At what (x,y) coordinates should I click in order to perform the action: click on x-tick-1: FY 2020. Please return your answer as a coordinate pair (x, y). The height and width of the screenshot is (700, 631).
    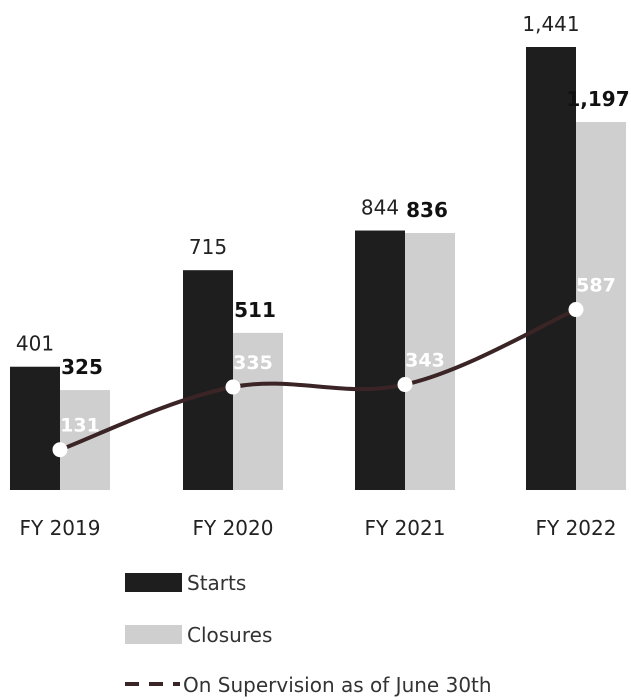
    Looking at the image, I should click on (233, 528).